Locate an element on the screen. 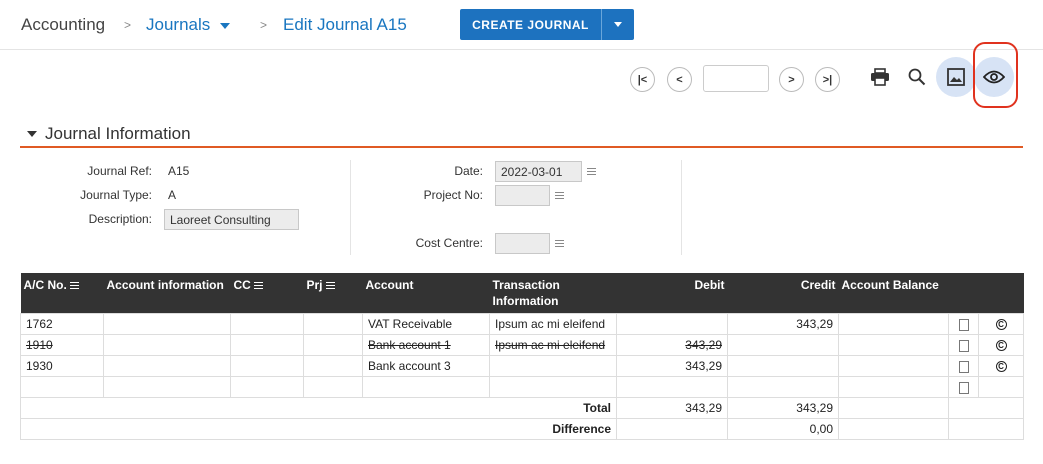  pager-last-button: >| is located at coordinates (827, 79).